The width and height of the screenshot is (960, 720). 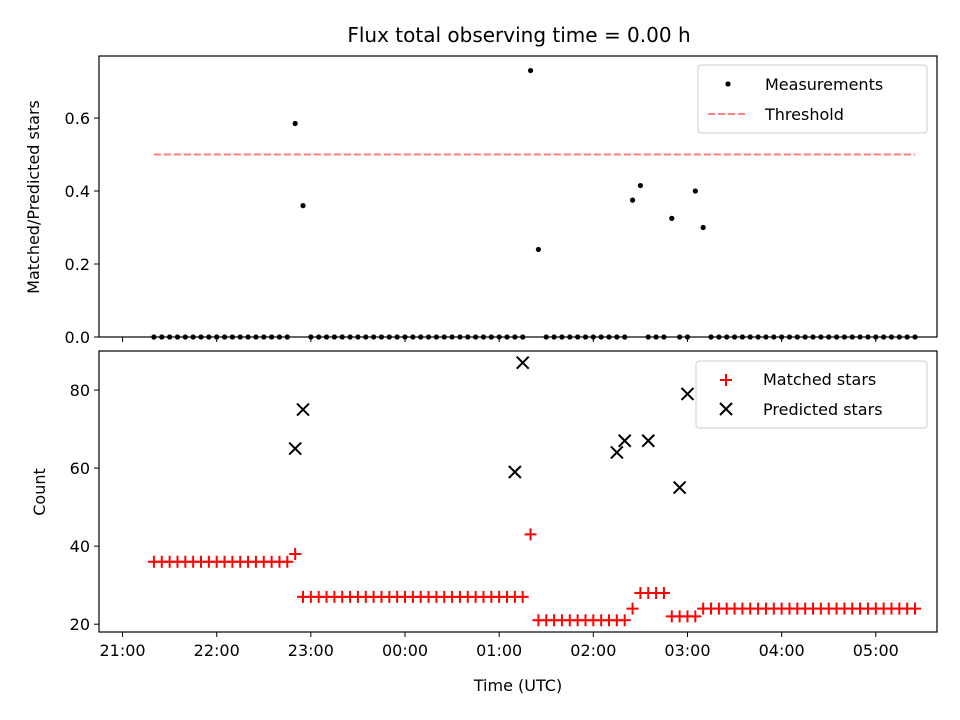 I want to click on x-tick-label: 03:00, so click(x=687, y=650).